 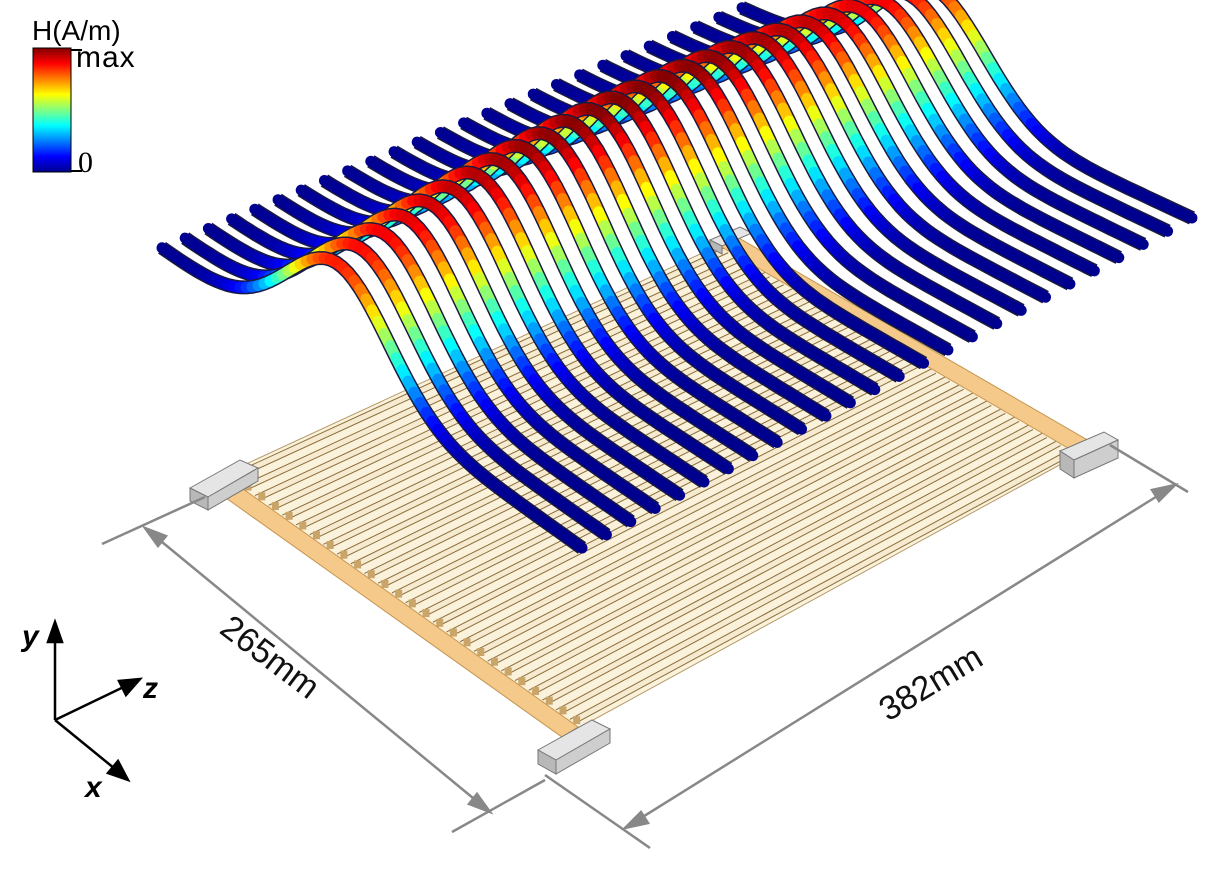 I want to click on colorbar-title: H(A/m), so click(x=76, y=30).